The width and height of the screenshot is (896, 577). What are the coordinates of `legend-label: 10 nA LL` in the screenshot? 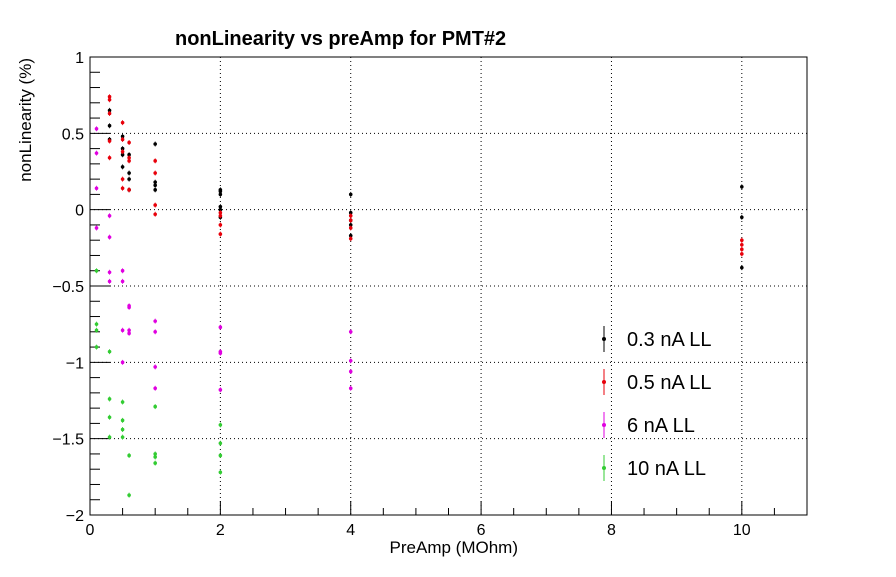 It's located at (666, 469).